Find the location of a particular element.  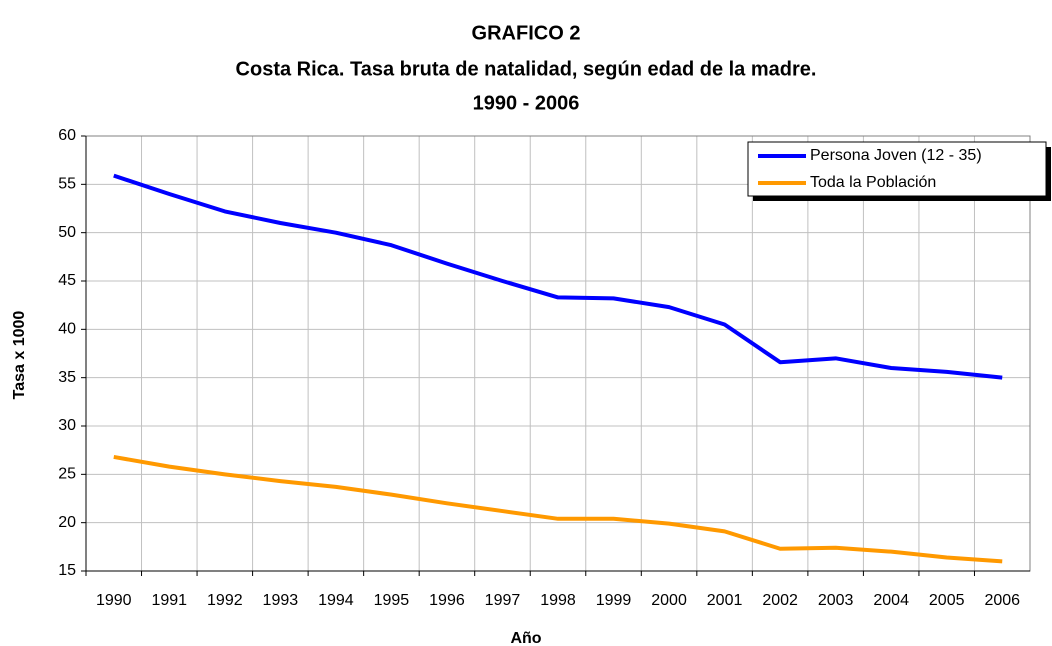

x-tick-label: 1993 is located at coordinates (281, 600).